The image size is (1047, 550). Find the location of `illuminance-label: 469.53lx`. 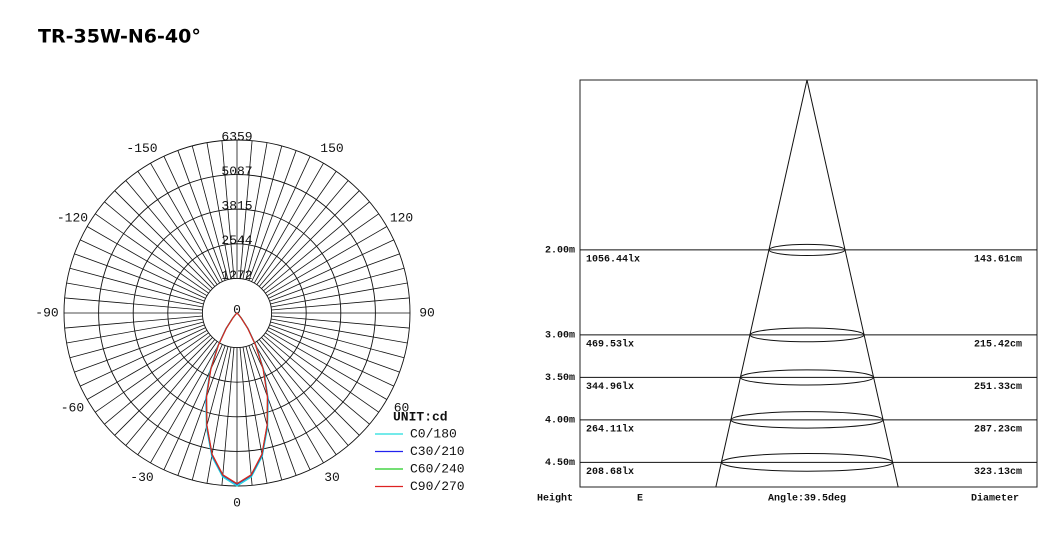

illuminance-label: 469.53lx is located at coordinates (610, 345).